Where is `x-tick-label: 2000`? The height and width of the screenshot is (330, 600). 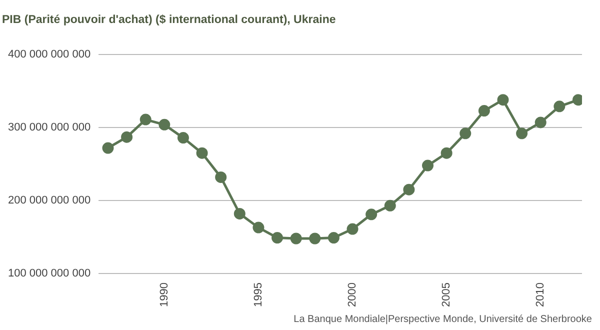
x-tick-label: 2000 is located at coordinates (352, 295).